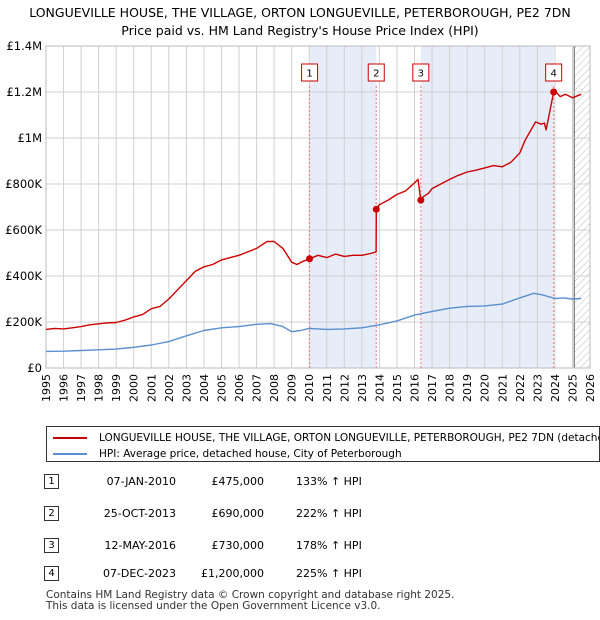 This screenshot has width=600, height=620. I want to click on sale-price: £1,200,000, so click(232, 573).